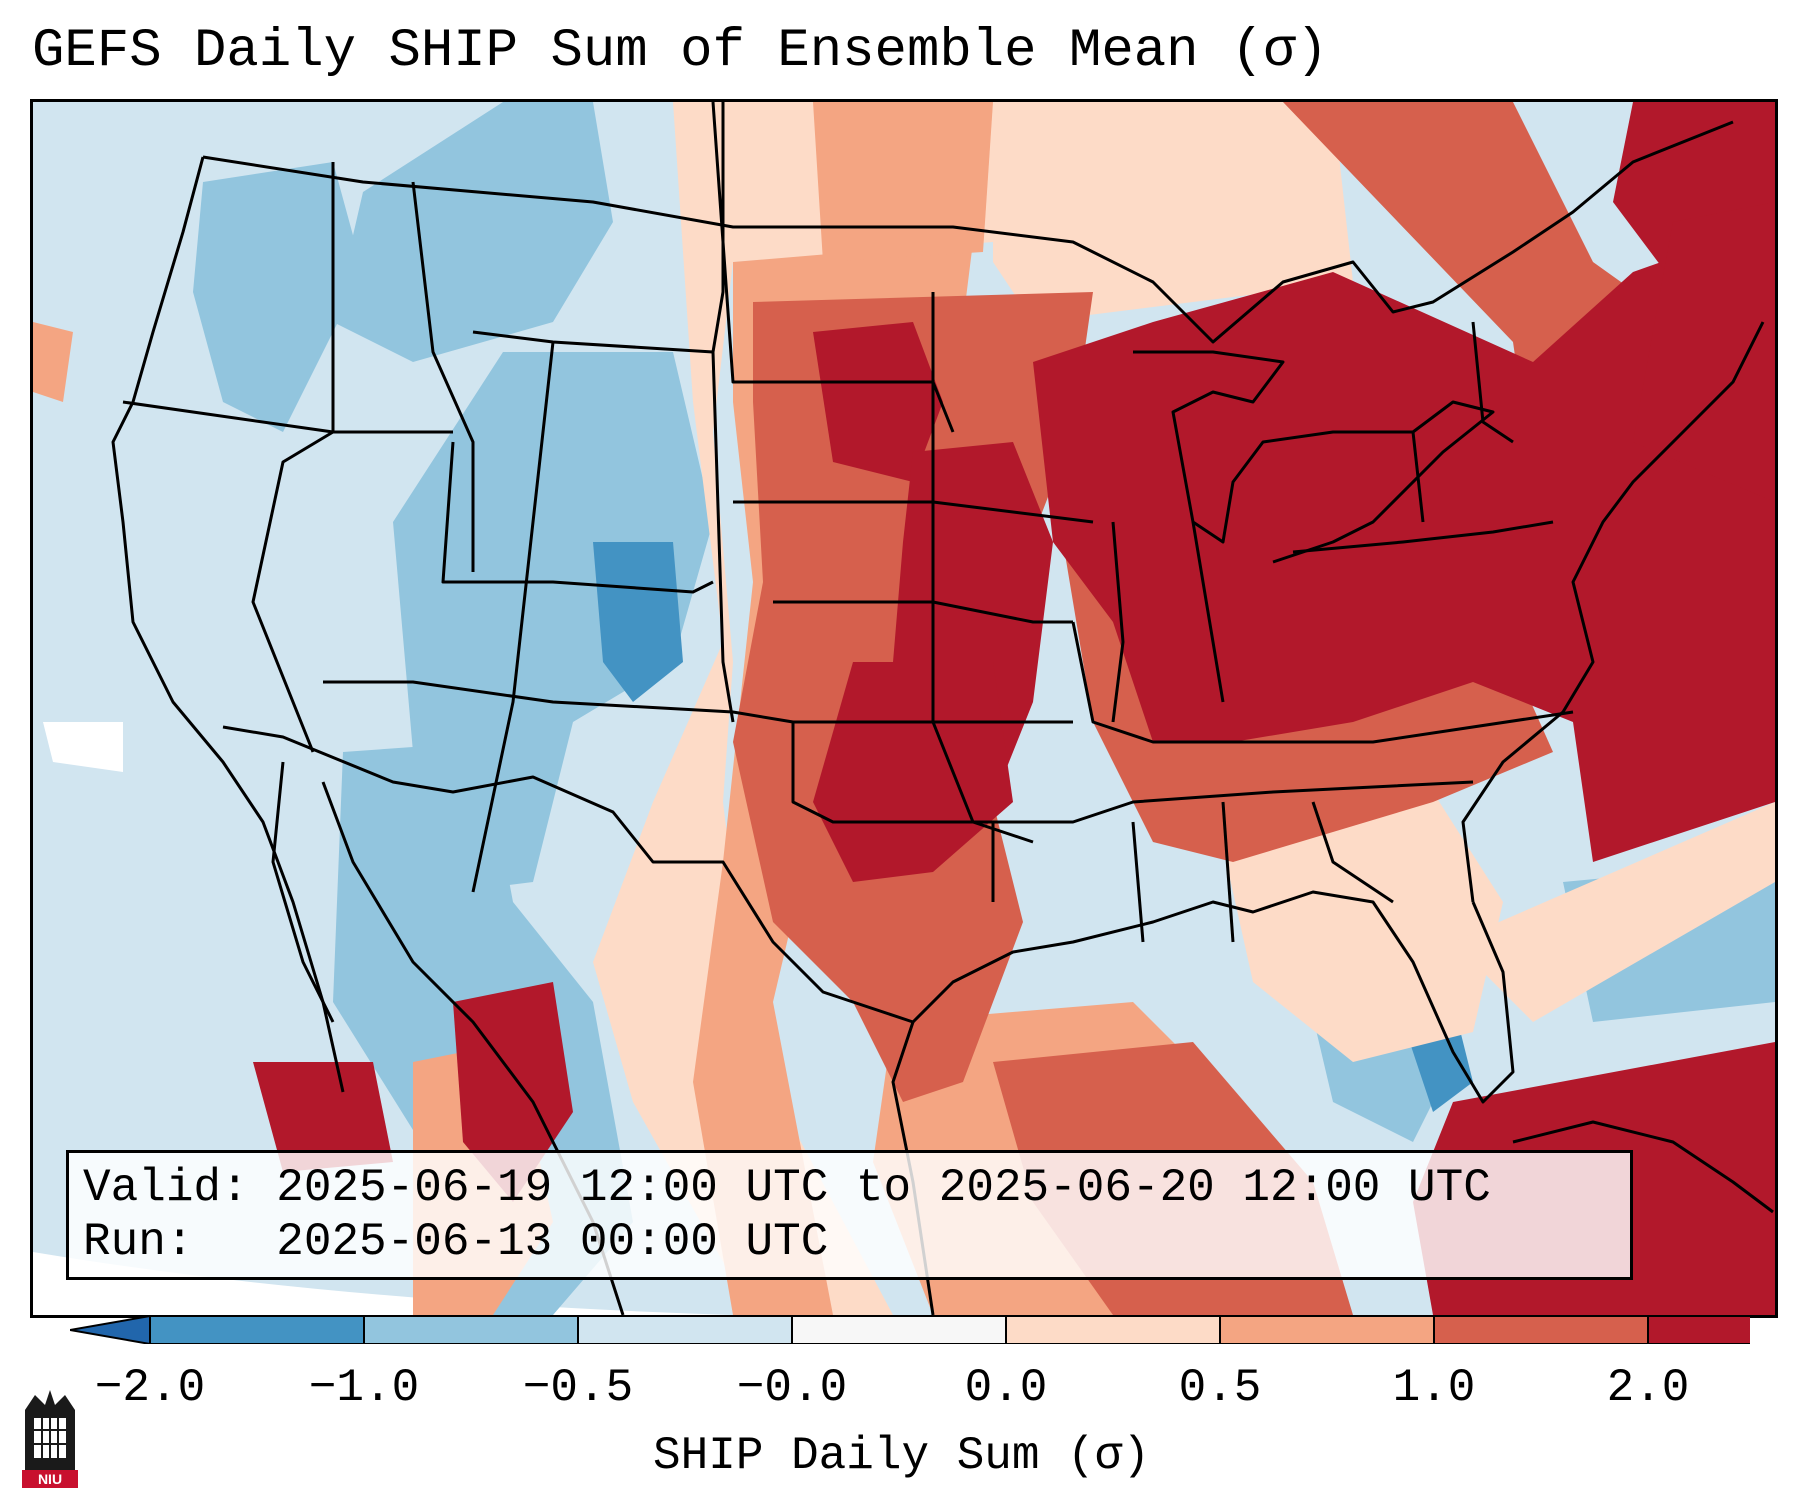 This screenshot has width=1803, height=1506. What do you see at coordinates (50, 1479) in the screenshot?
I see `logo-text: NIU` at bounding box center [50, 1479].